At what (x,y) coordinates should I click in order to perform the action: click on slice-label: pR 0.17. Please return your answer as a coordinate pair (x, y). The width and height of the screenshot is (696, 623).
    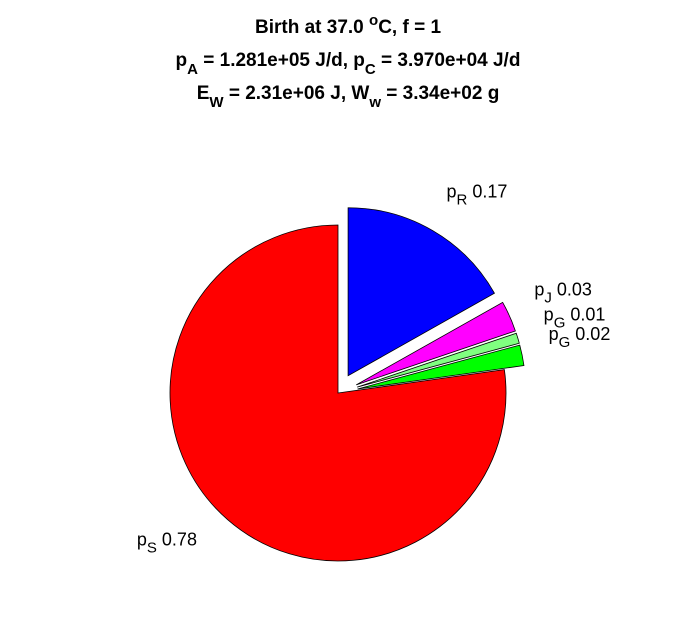
    Looking at the image, I should click on (476, 194).